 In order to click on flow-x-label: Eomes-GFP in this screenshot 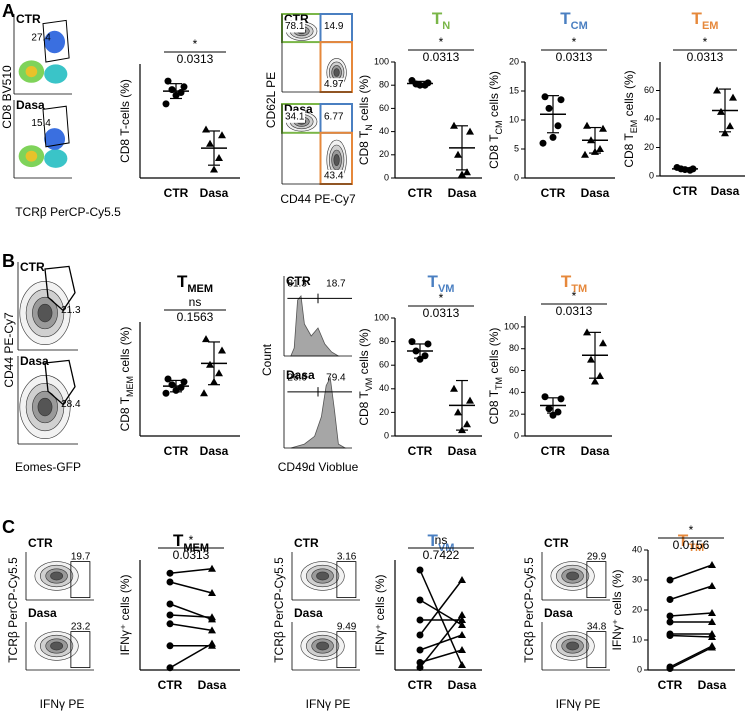, I will do `click(48, 467)`.